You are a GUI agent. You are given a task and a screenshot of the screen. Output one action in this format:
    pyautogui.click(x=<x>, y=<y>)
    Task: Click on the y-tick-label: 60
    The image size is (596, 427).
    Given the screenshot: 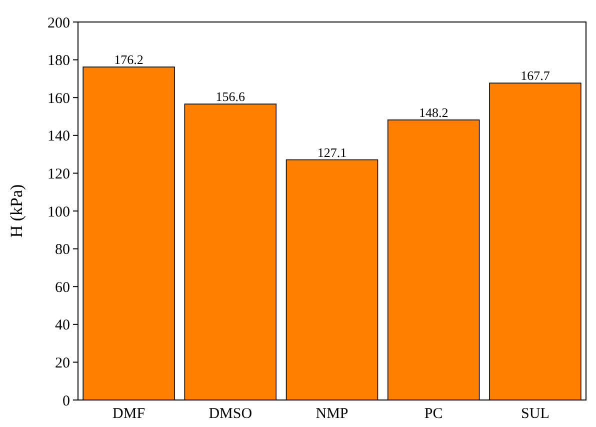 What is the action you would take?
    pyautogui.click(x=62, y=288)
    